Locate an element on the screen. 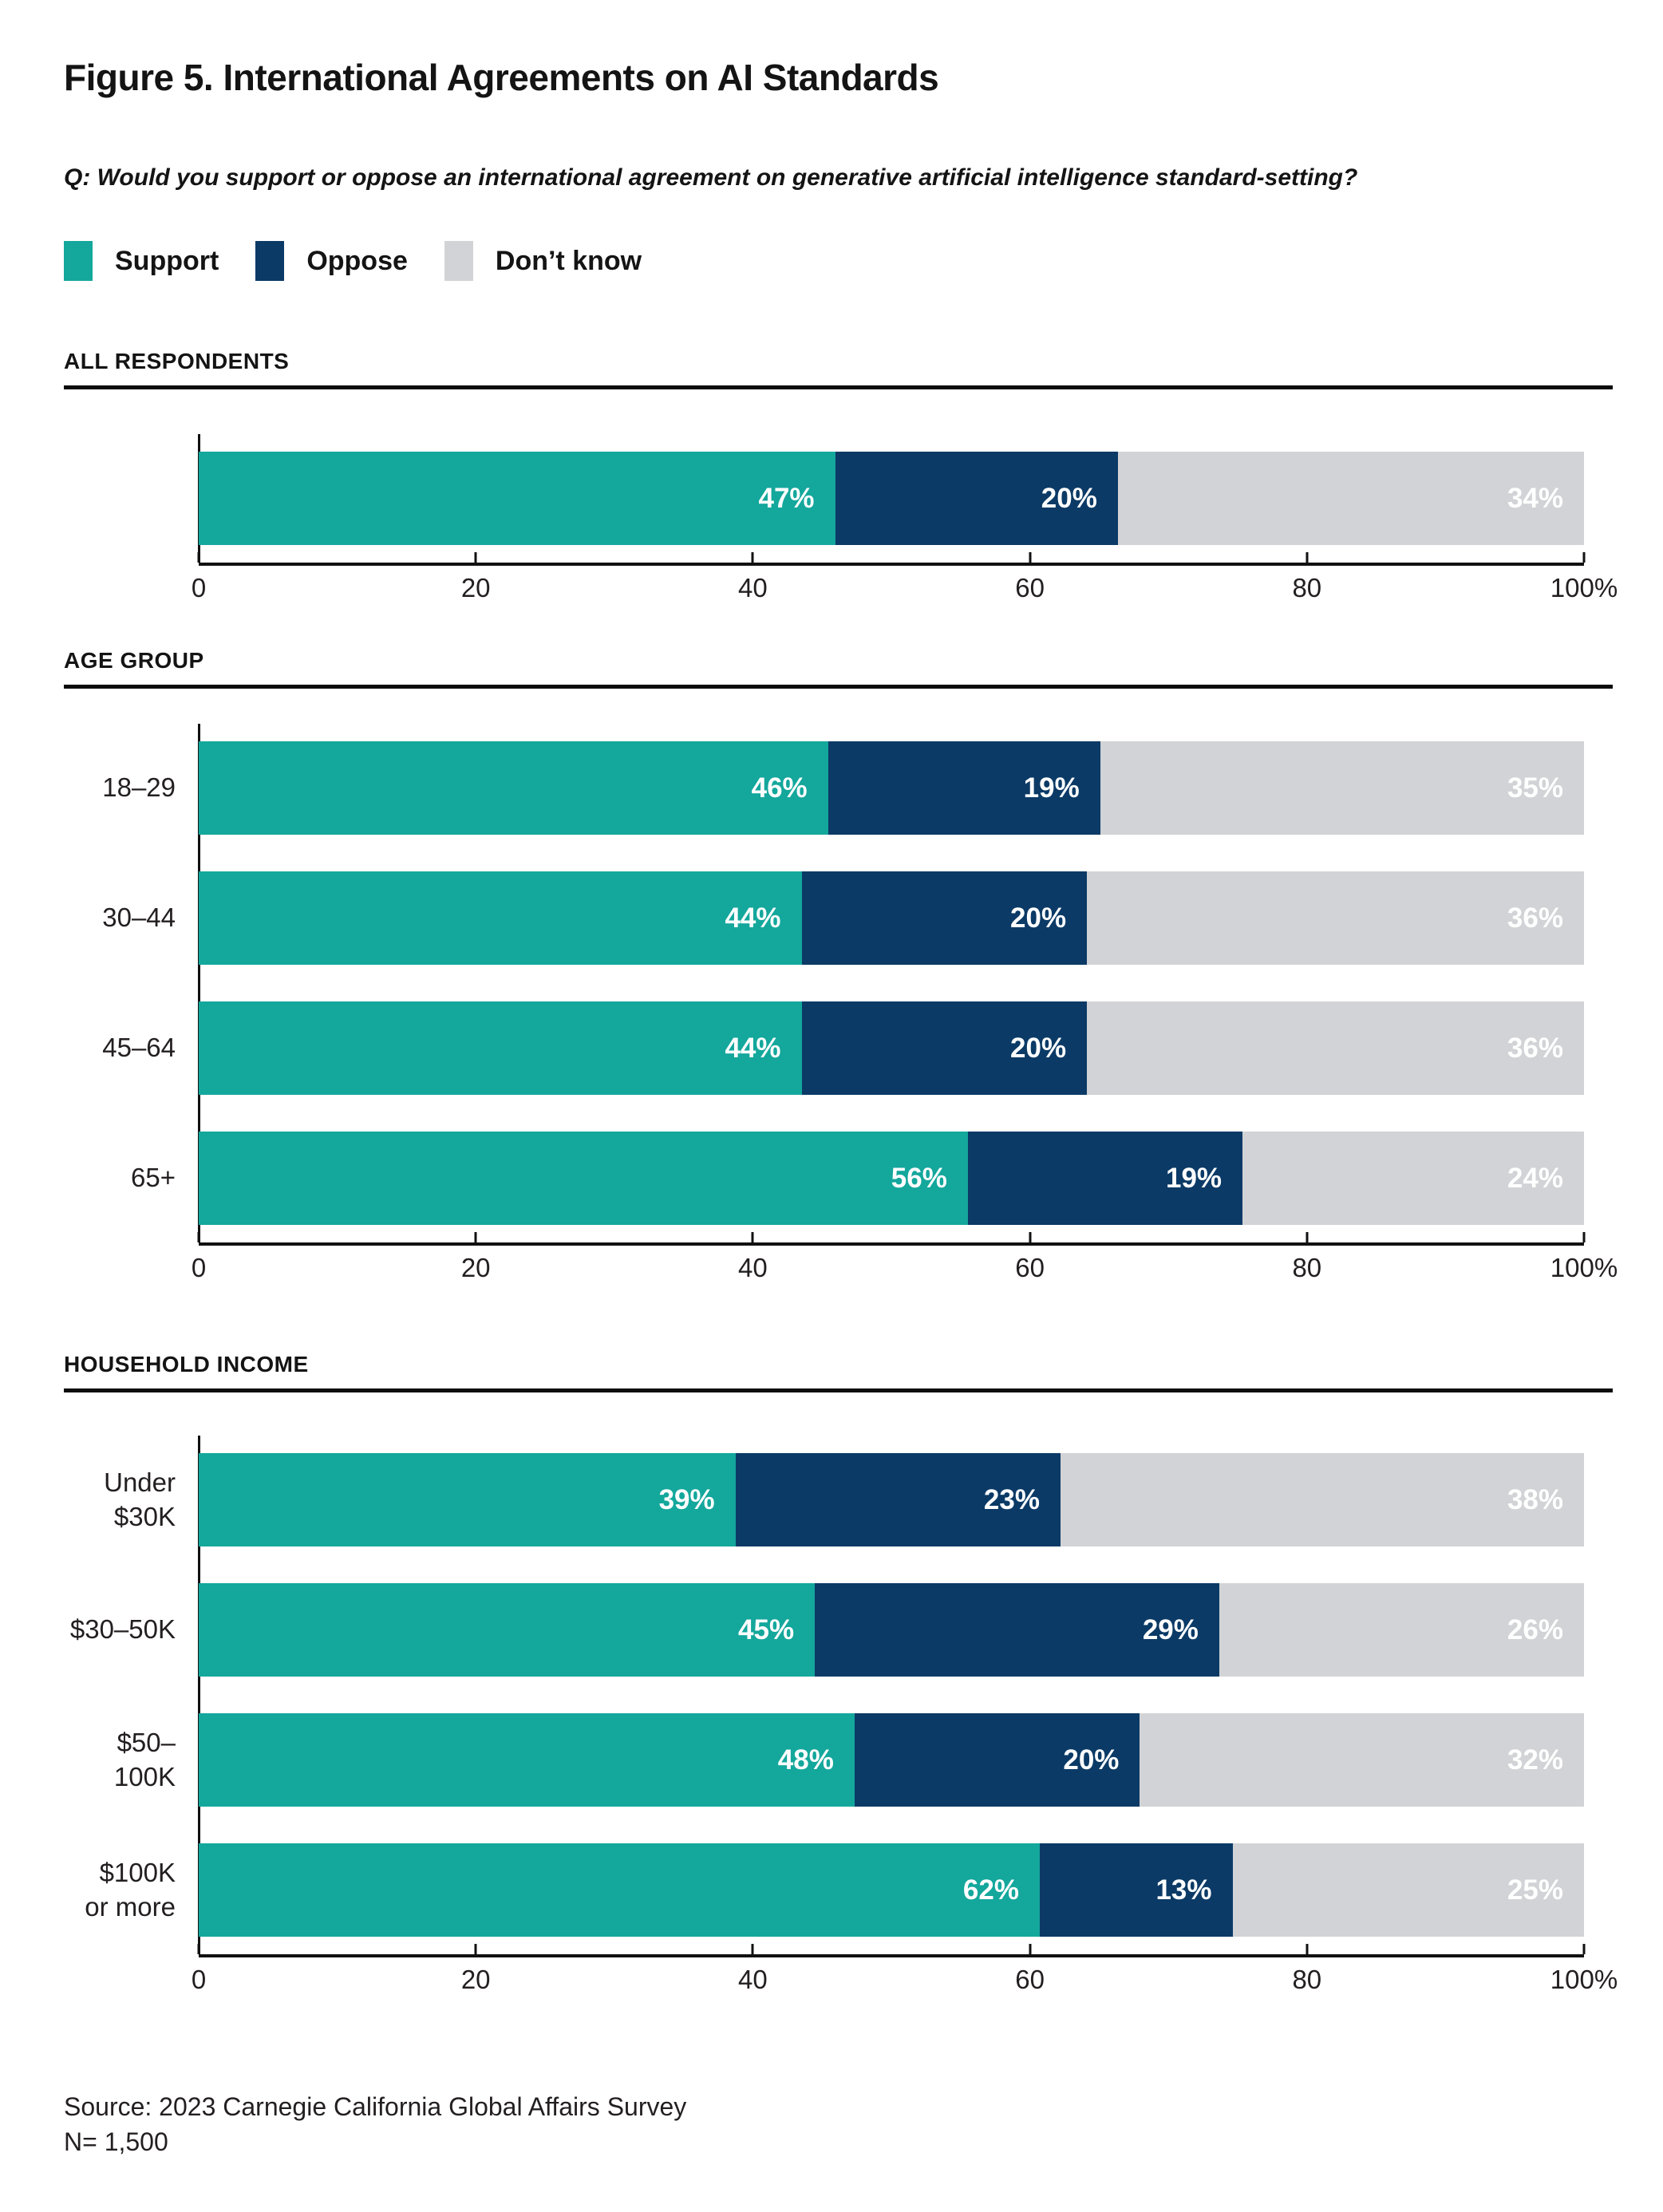 This screenshot has width=1663, height=2212. bar-segment-oppose: 23% is located at coordinates (898, 1499).